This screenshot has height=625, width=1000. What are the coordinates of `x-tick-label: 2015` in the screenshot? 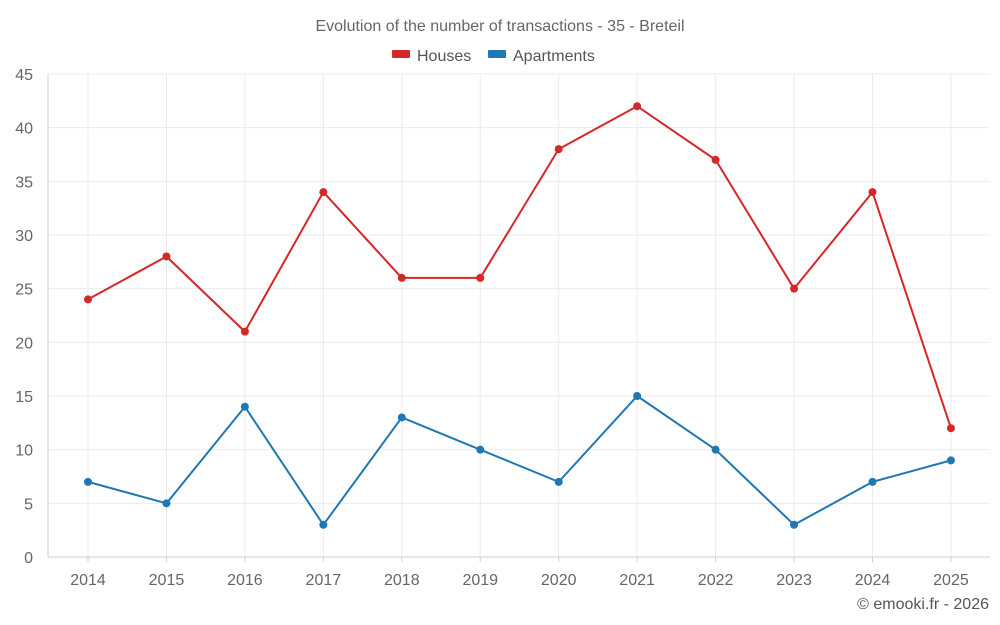 It's located at (167, 580).